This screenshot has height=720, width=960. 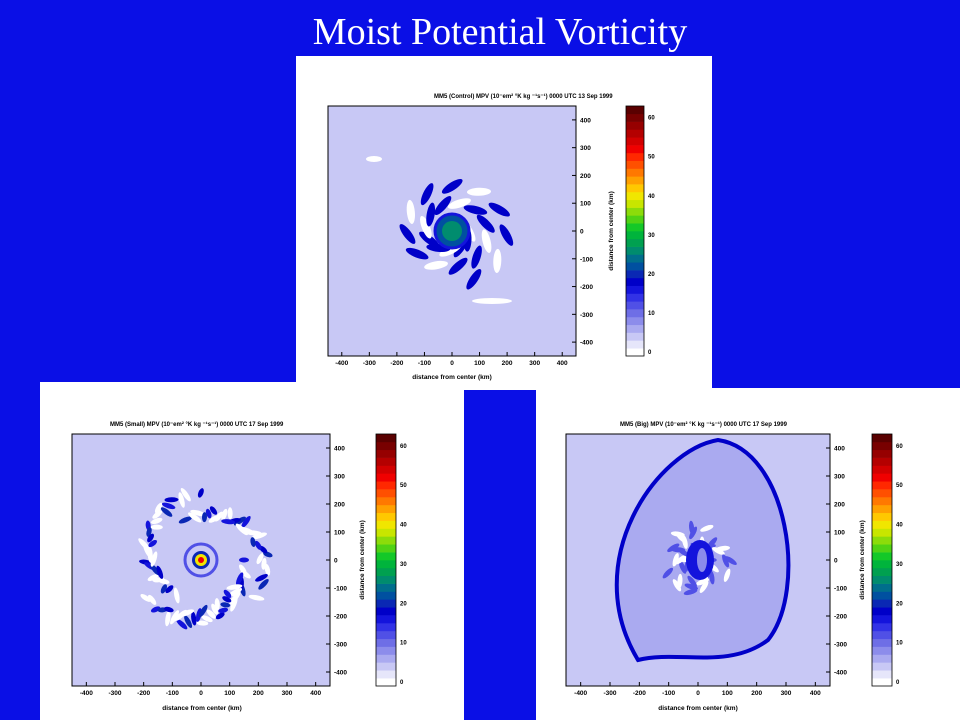 What do you see at coordinates (500, 32) in the screenshot?
I see `slide-title: Moist Potential Vorticity` at bounding box center [500, 32].